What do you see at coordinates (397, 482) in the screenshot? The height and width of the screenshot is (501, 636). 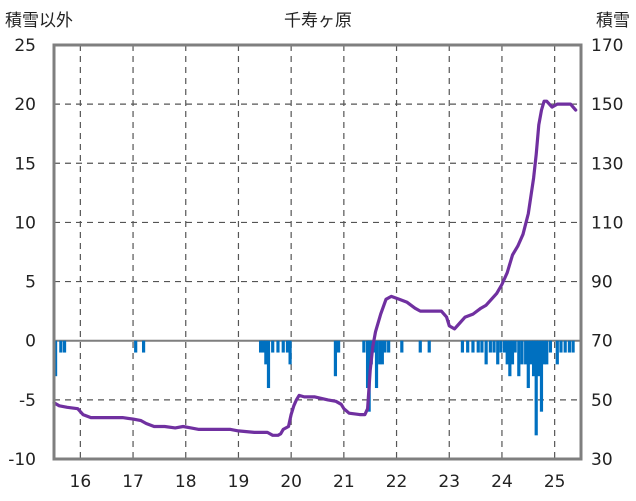 I see `x-tick-label: 22` at bounding box center [397, 482].